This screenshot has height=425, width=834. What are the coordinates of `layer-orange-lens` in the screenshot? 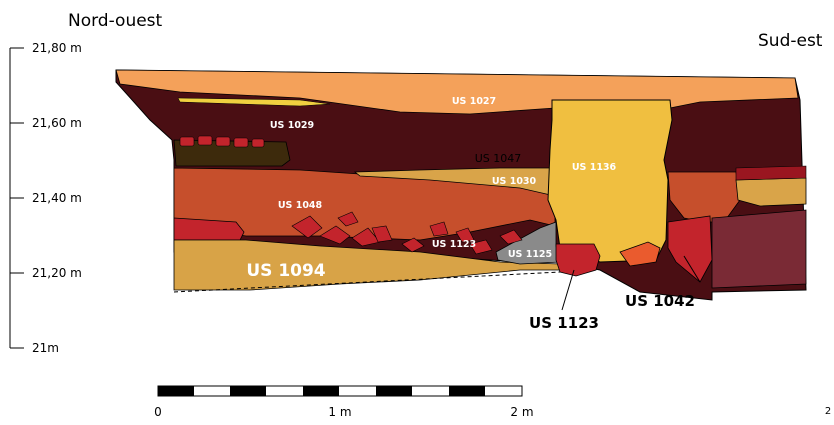 It's located at (640, 254).